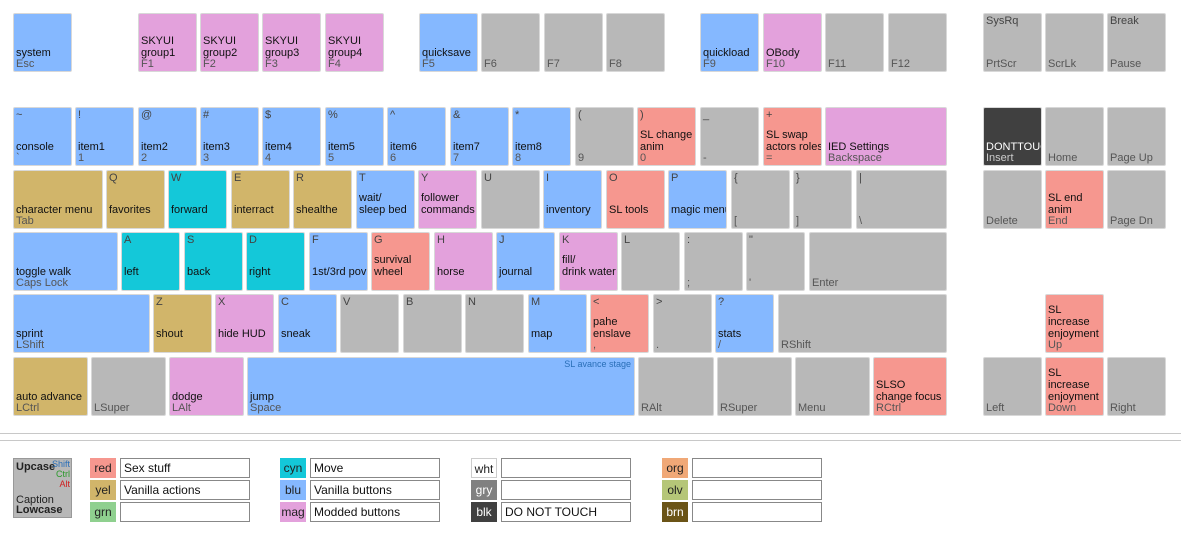 The width and height of the screenshot is (1181, 533). What do you see at coordinates (886, 136) in the screenshot?
I see `key-backspace: IED Settings Backspace` at bounding box center [886, 136].